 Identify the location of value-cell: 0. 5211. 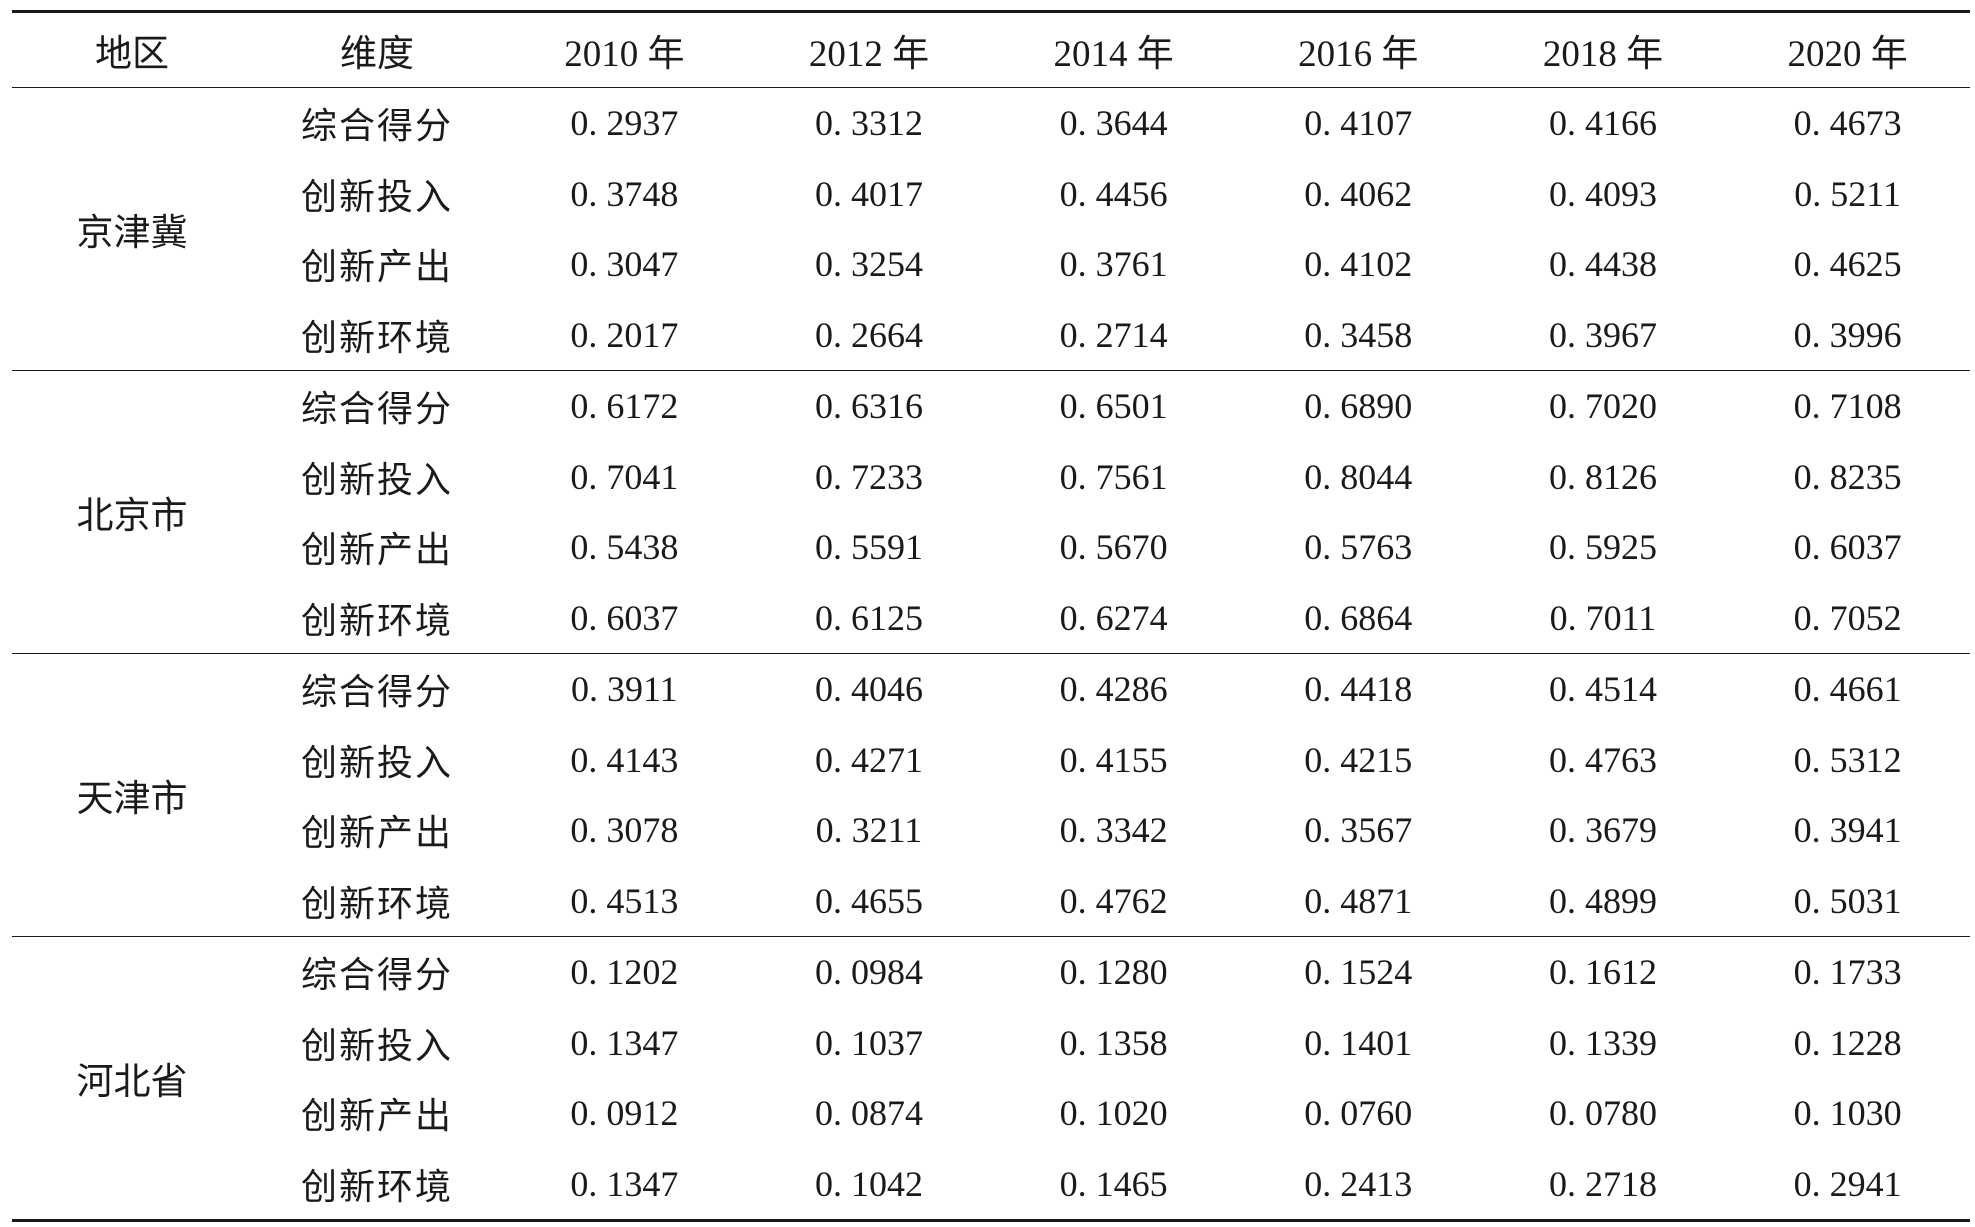
(1847, 193).